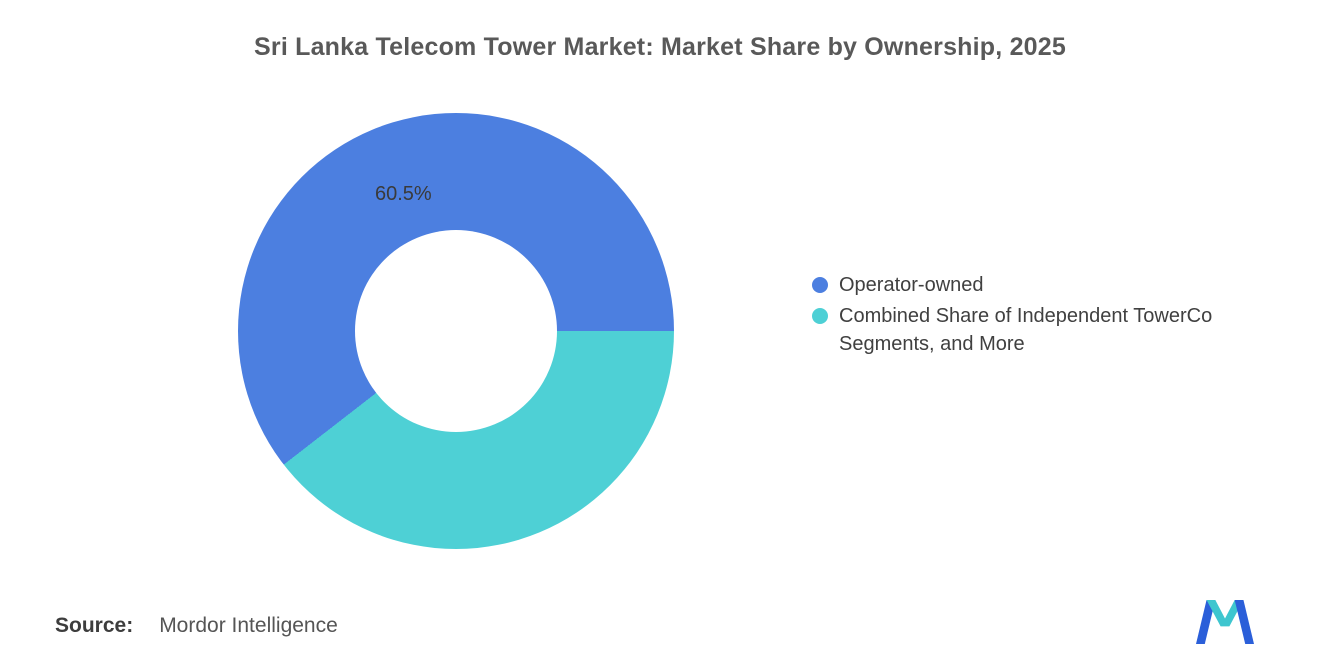  What do you see at coordinates (1225, 613) in the screenshot?
I see `logo-middle-chevron` at bounding box center [1225, 613].